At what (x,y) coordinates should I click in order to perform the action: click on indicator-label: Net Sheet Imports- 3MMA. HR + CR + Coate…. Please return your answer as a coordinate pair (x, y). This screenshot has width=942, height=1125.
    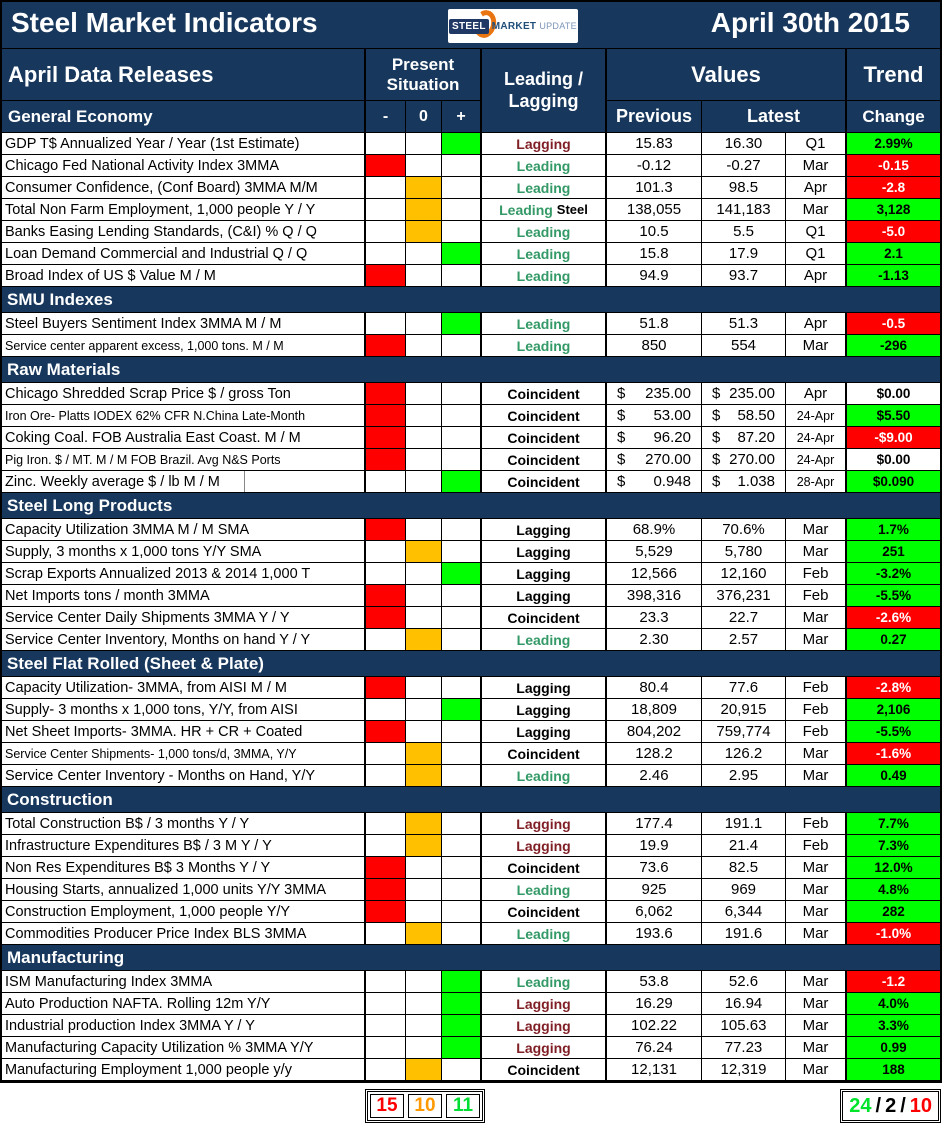
    Looking at the image, I should click on (184, 731).